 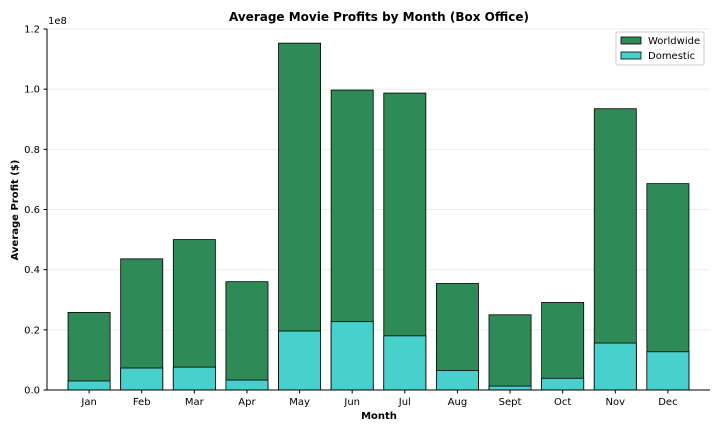 What do you see at coordinates (88, 402) in the screenshot?
I see `x-tick-label-jan: Jan` at bounding box center [88, 402].